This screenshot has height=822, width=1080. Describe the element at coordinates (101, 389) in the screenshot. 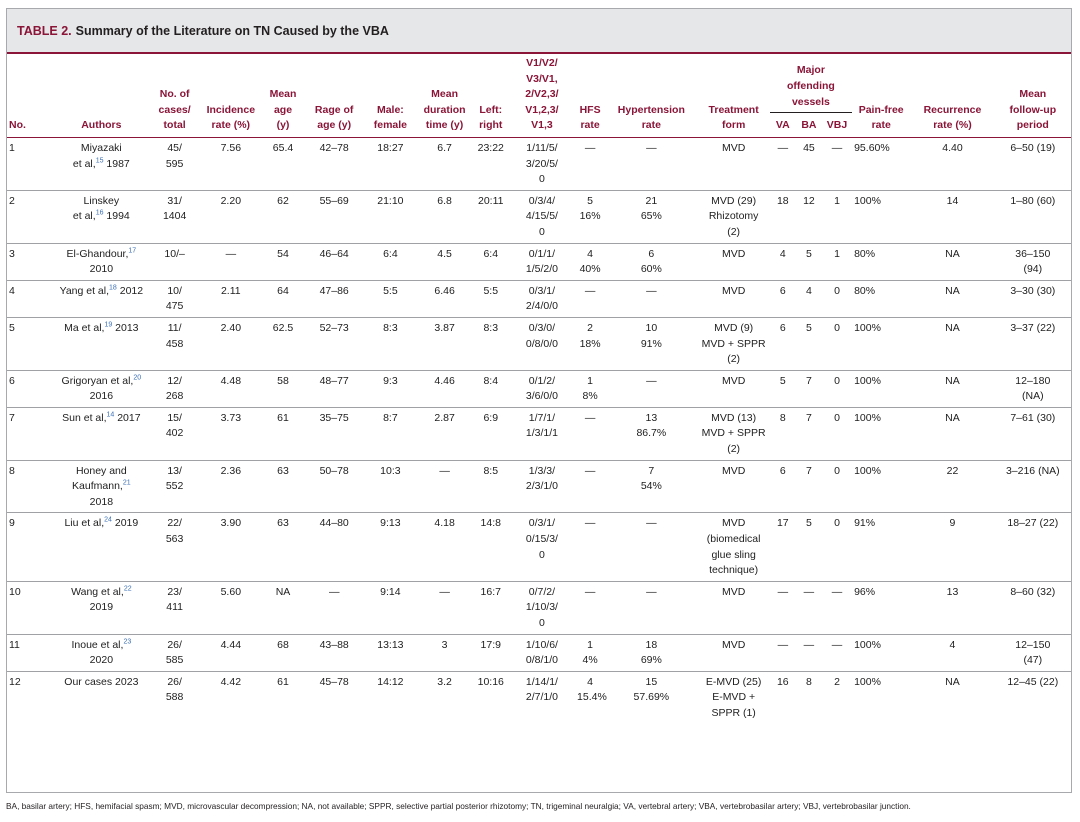

I see `cell-authors: Grigoryan et al,20 2016` at that location.